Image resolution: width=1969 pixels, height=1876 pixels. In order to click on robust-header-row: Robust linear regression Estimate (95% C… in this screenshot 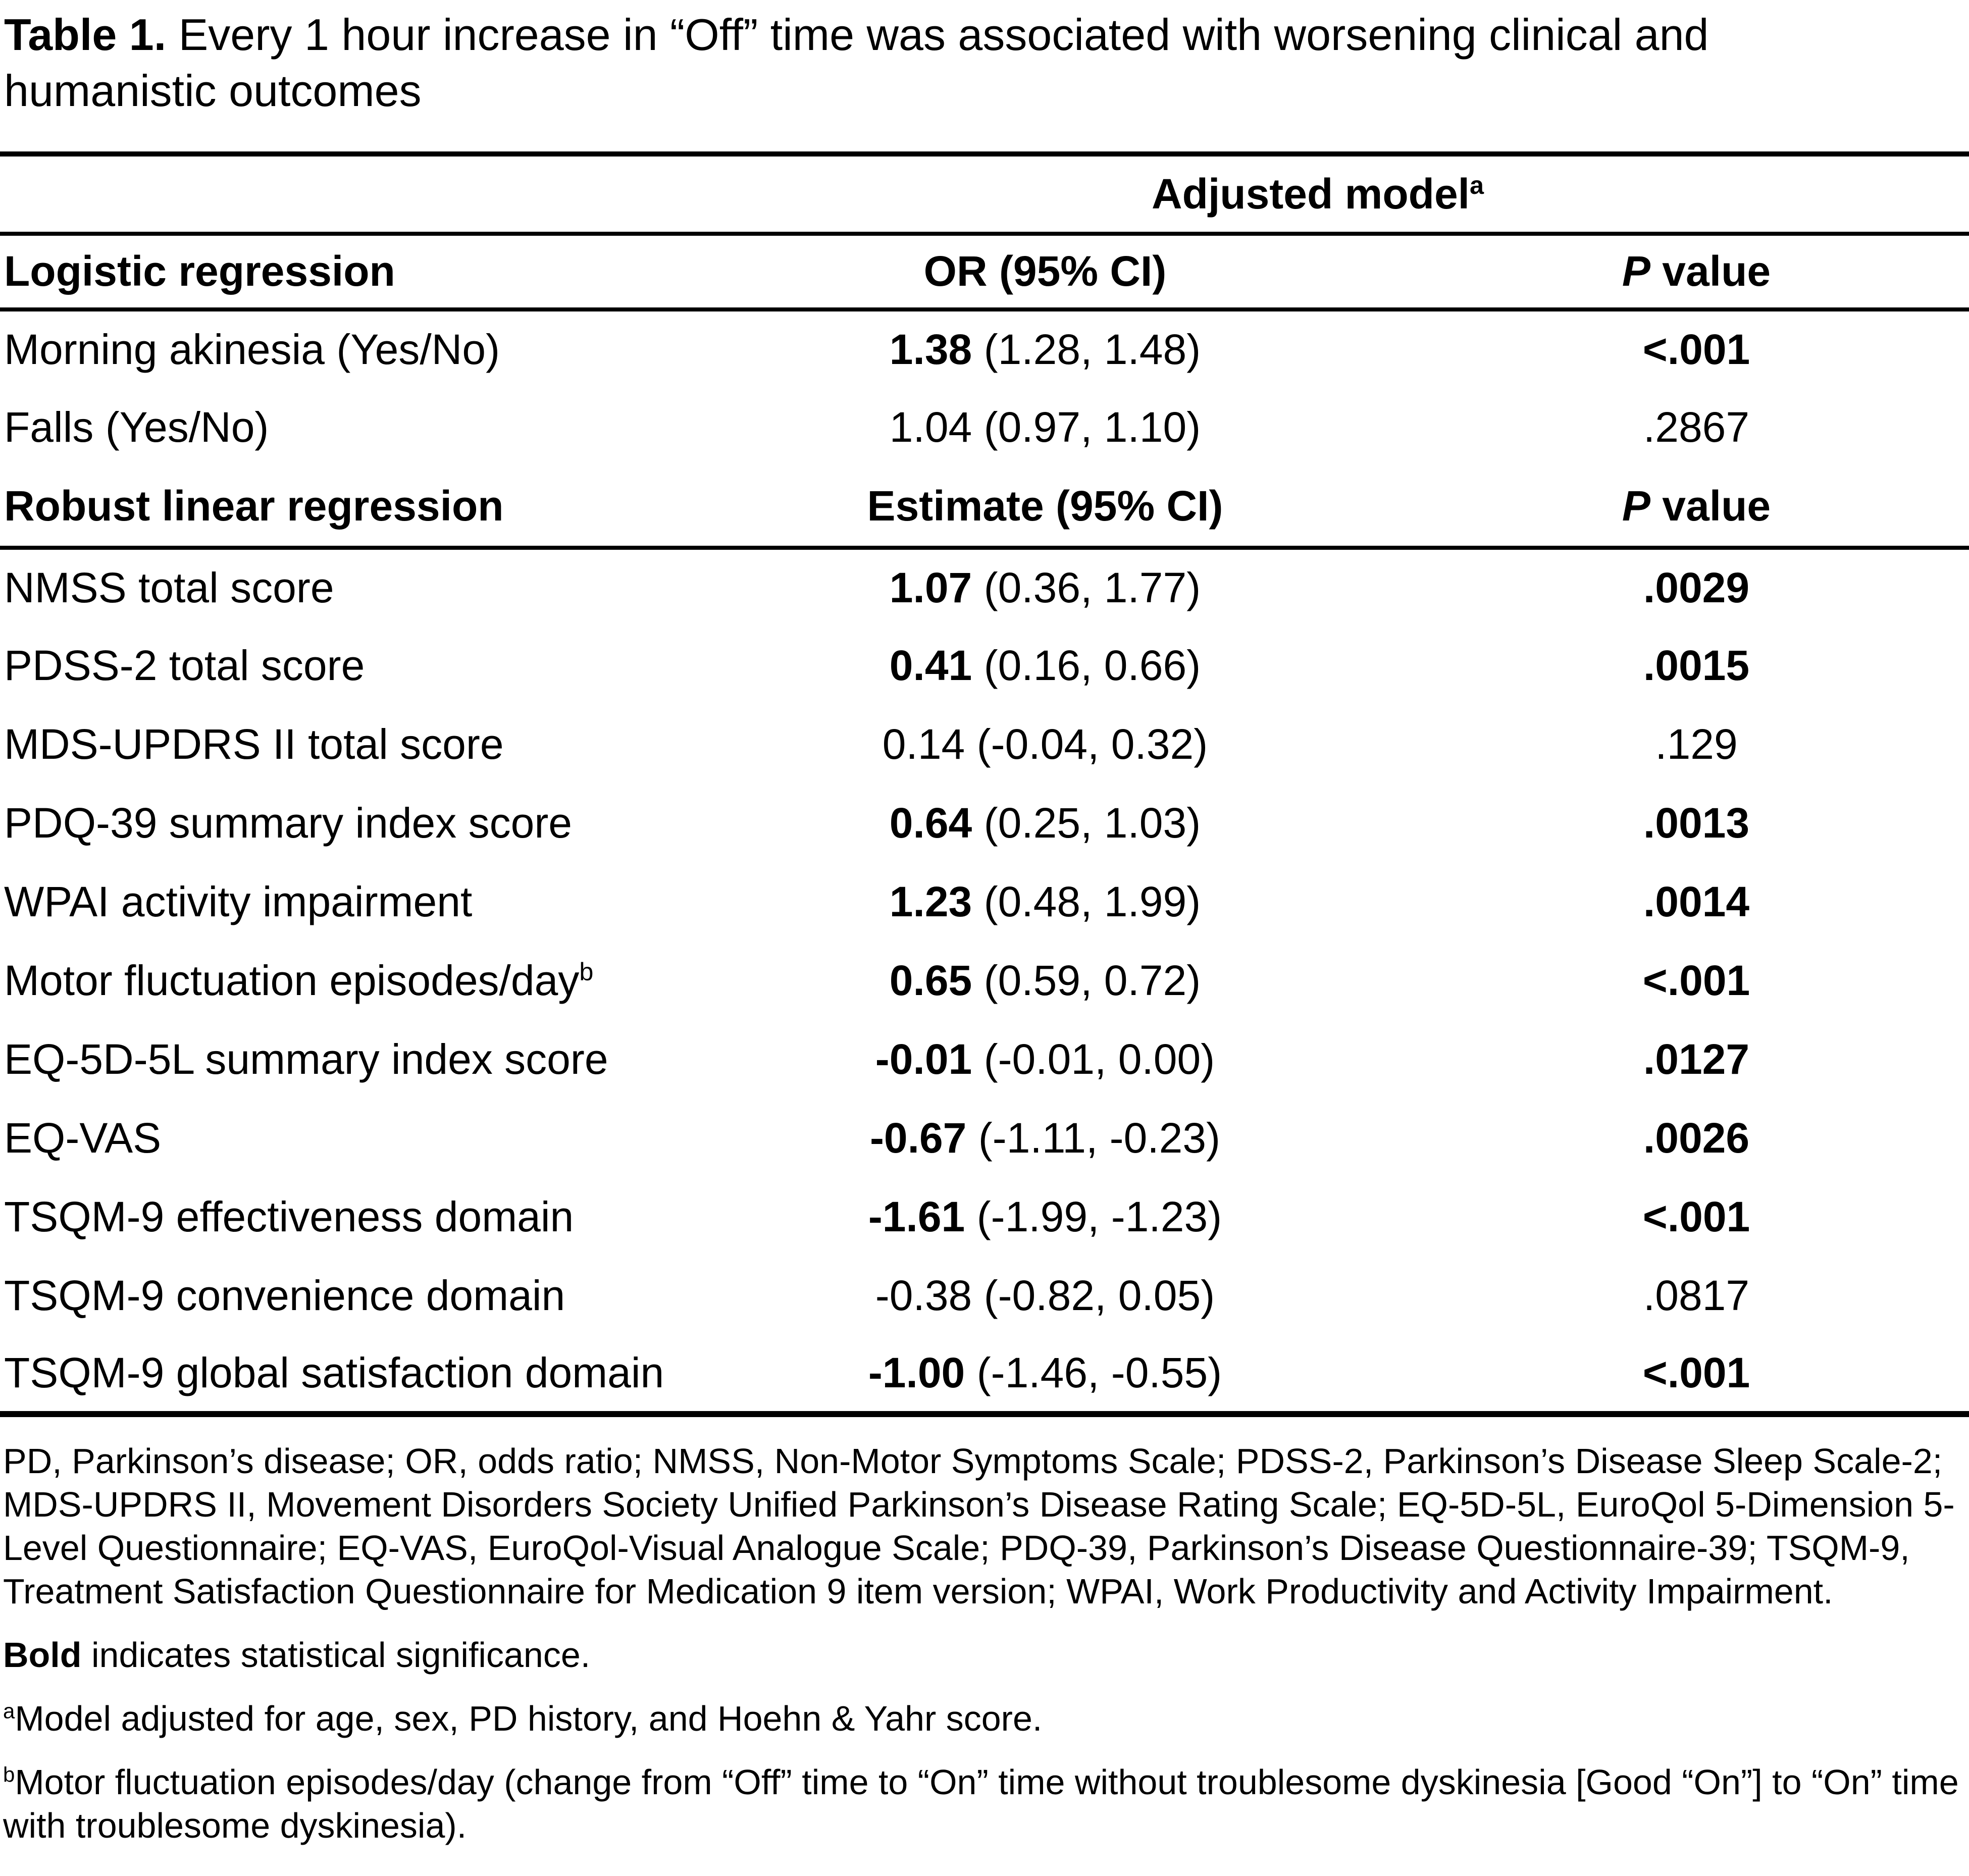, I will do `click(984, 508)`.